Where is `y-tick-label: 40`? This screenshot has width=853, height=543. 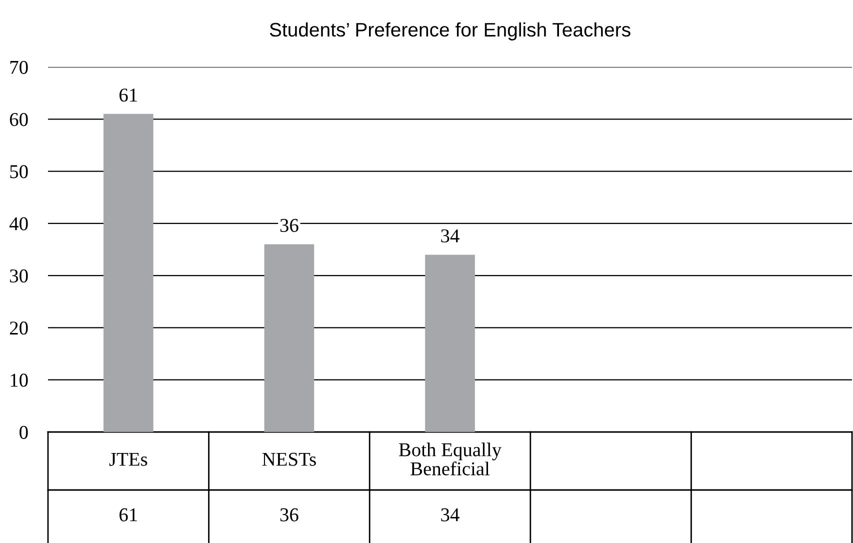 y-tick-label: 40 is located at coordinates (18, 223).